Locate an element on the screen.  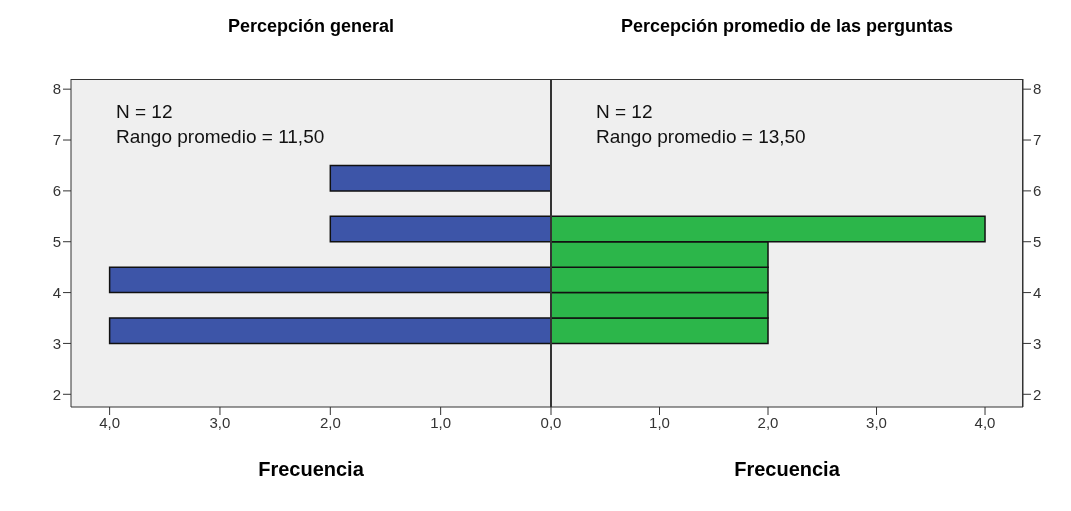
x-tick-label: 0,0 is located at coordinates (551, 422).